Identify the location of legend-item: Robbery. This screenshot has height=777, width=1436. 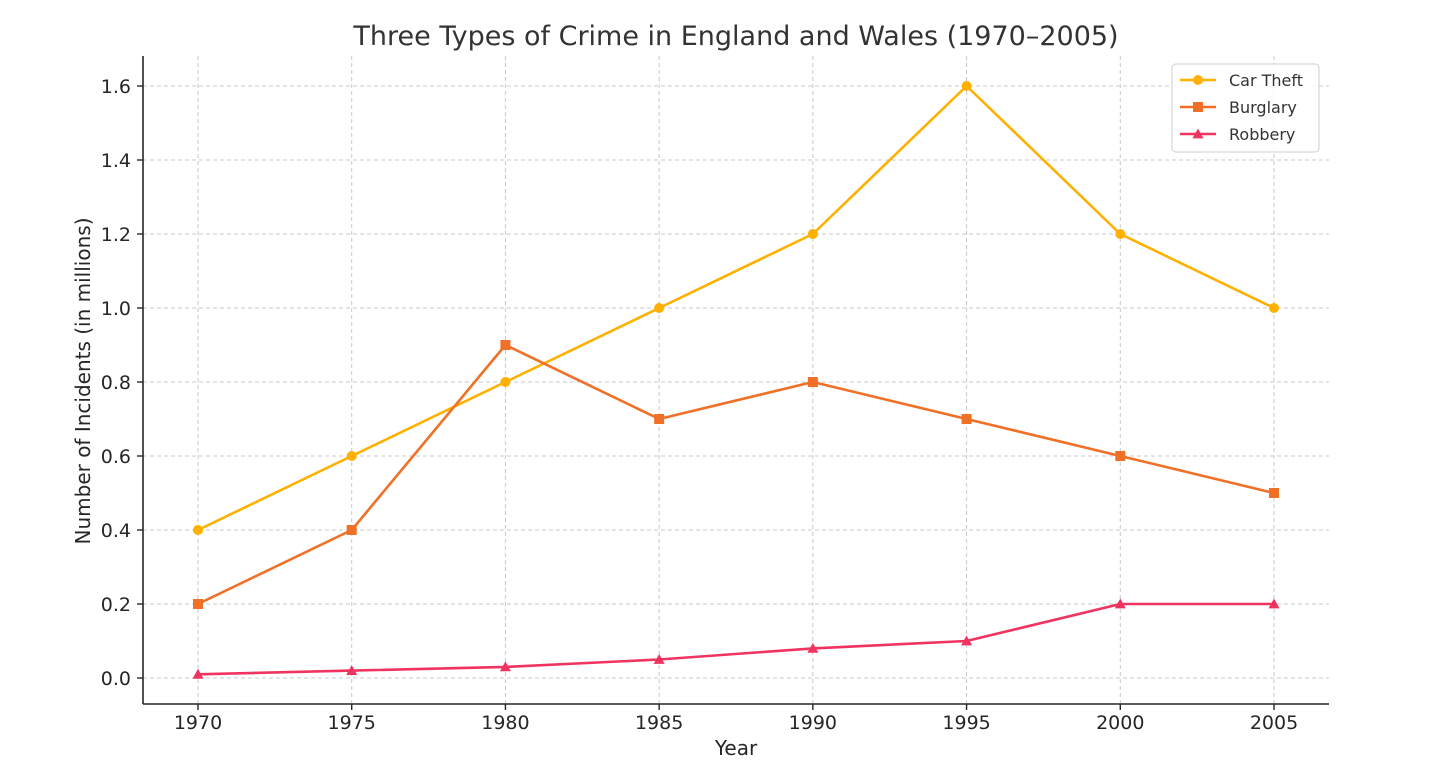
(1237, 134).